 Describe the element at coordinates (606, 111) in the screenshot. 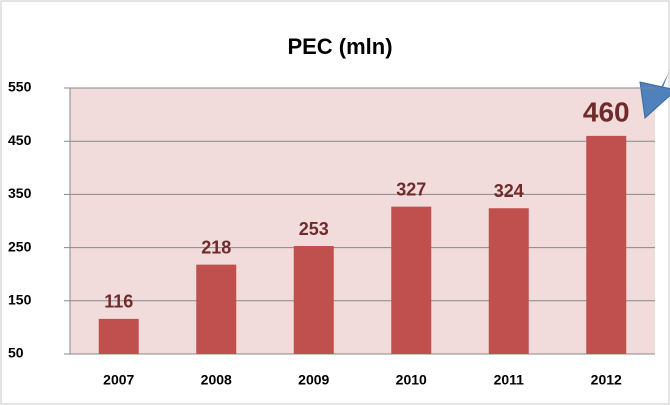

I see `value-label: 460` at that location.